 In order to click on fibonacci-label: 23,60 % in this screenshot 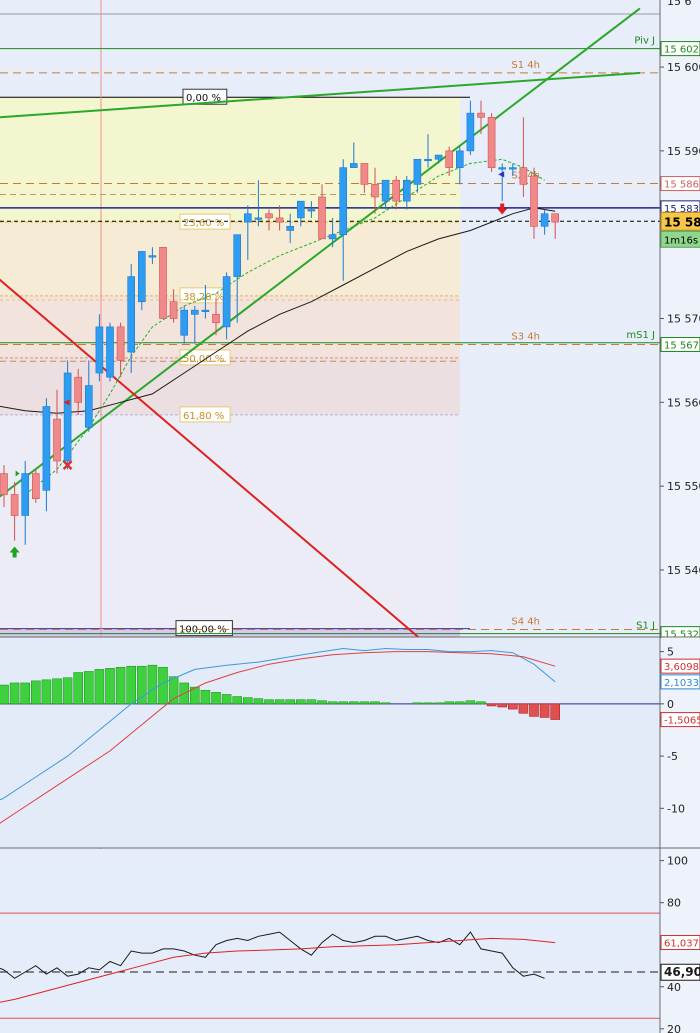, I will do `click(203, 223)`.